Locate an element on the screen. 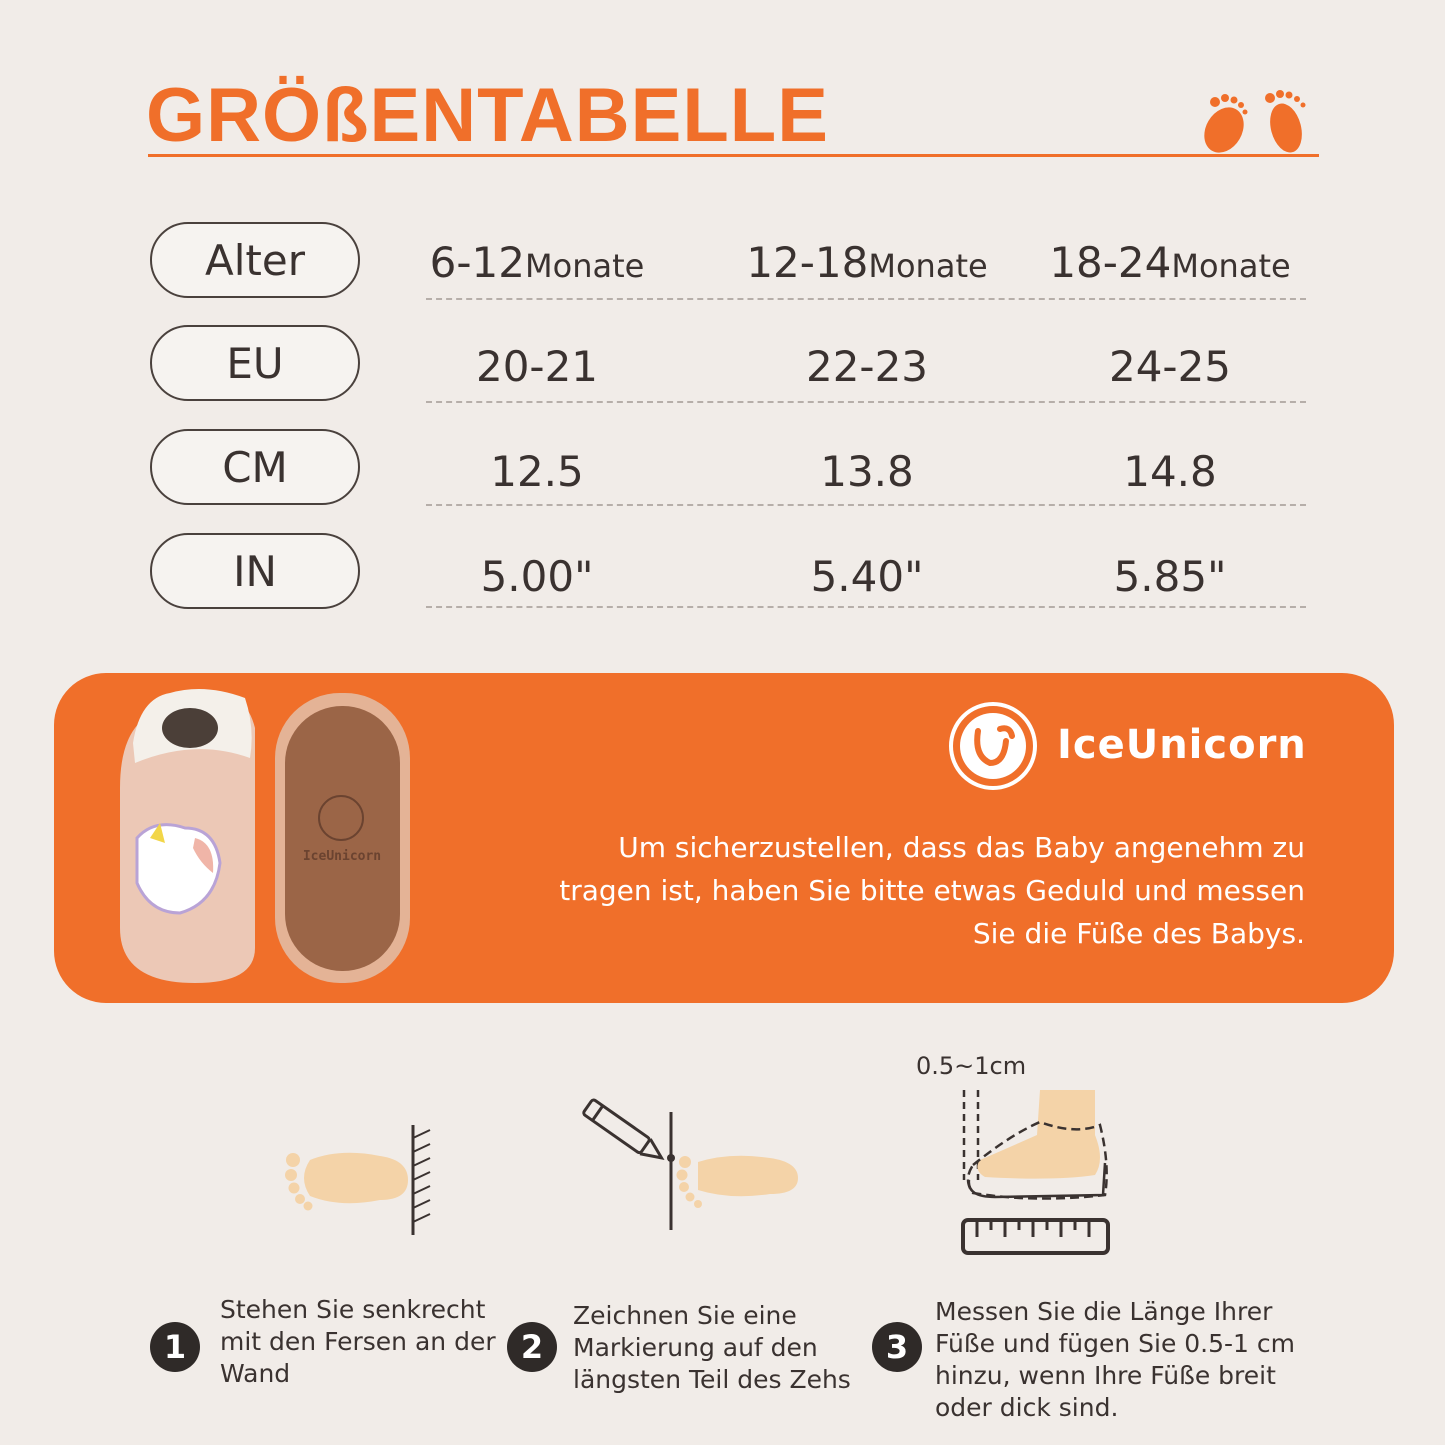  foot-measure-ruler-icon is located at coordinates (1035, 1172).